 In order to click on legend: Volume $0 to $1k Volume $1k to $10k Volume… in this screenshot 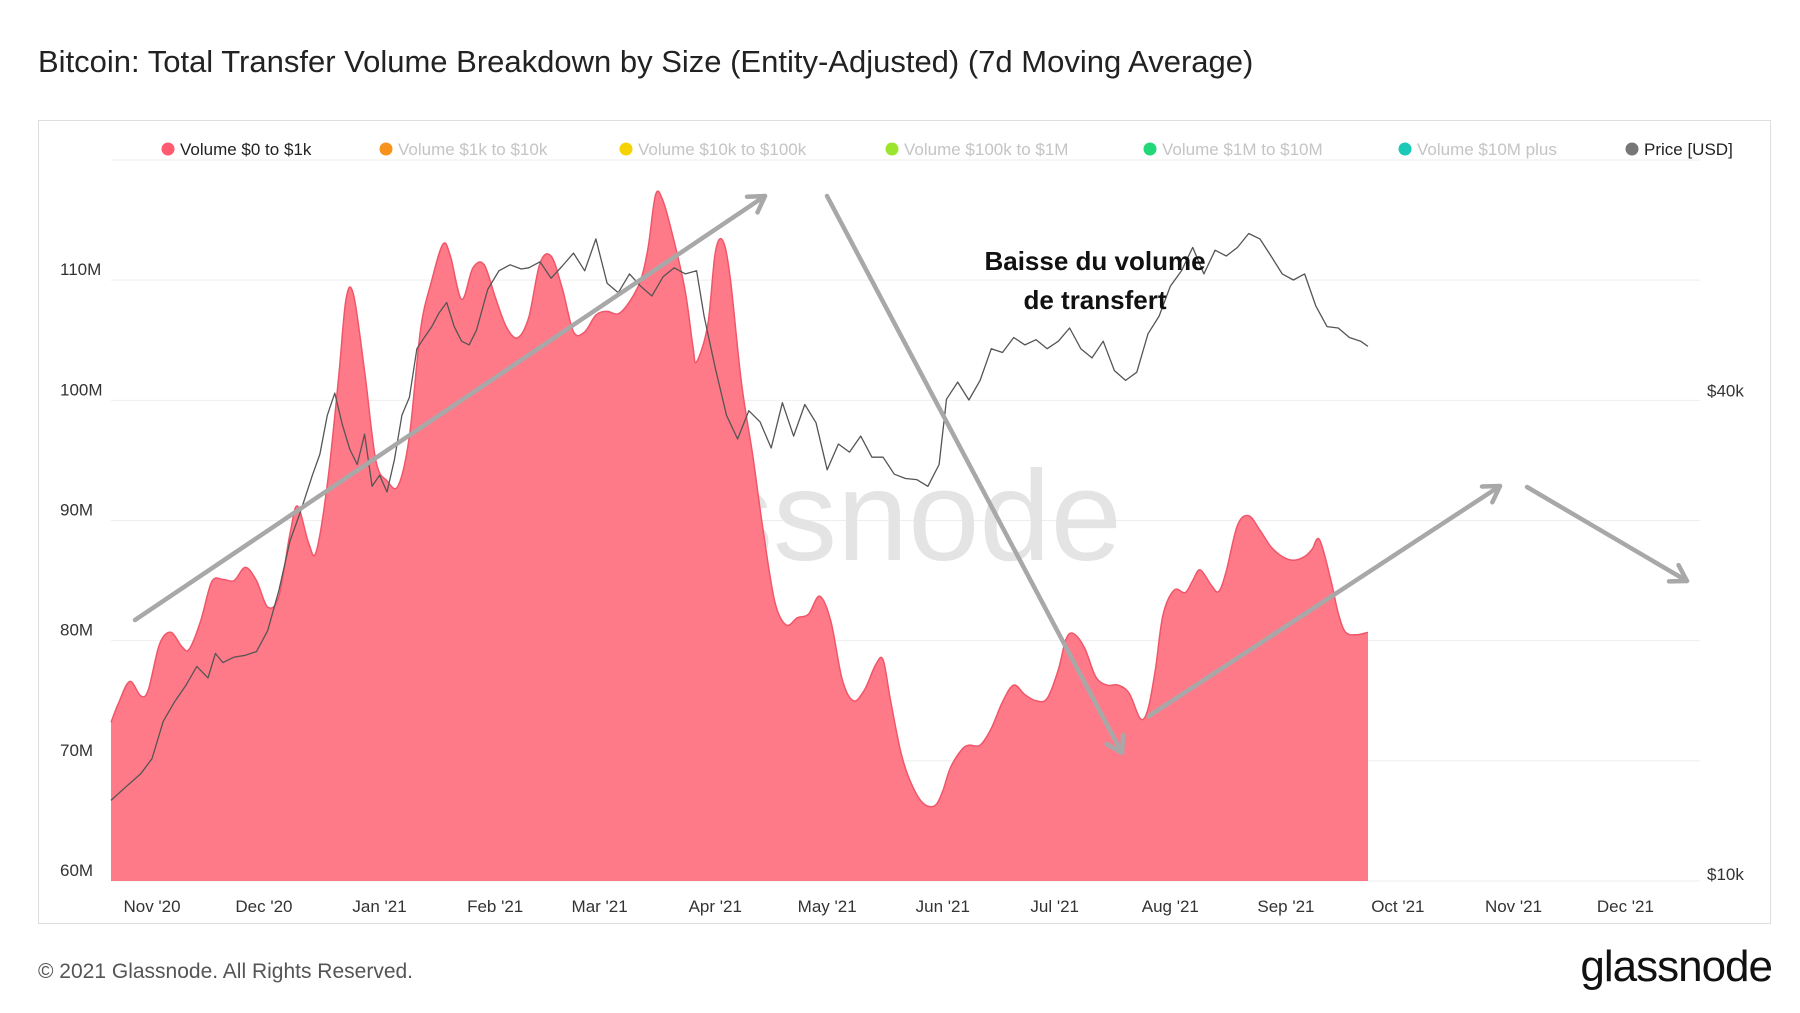, I will do `click(947, 149)`.